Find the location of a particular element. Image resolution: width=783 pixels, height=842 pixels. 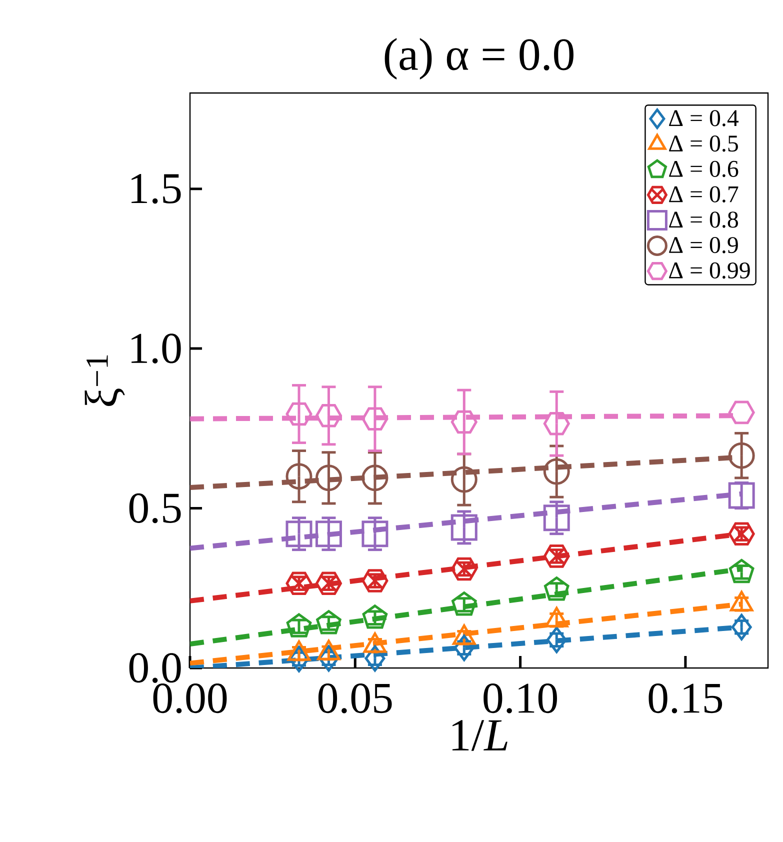

legend-label: Δ = 0.7 is located at coordinates (703, 194).